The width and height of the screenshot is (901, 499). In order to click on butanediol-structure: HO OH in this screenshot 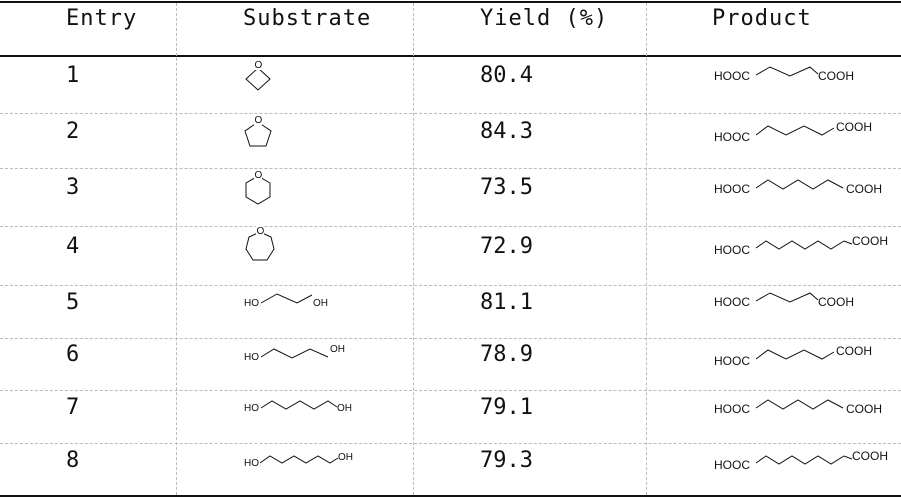, I will do `click(294, 353)`.